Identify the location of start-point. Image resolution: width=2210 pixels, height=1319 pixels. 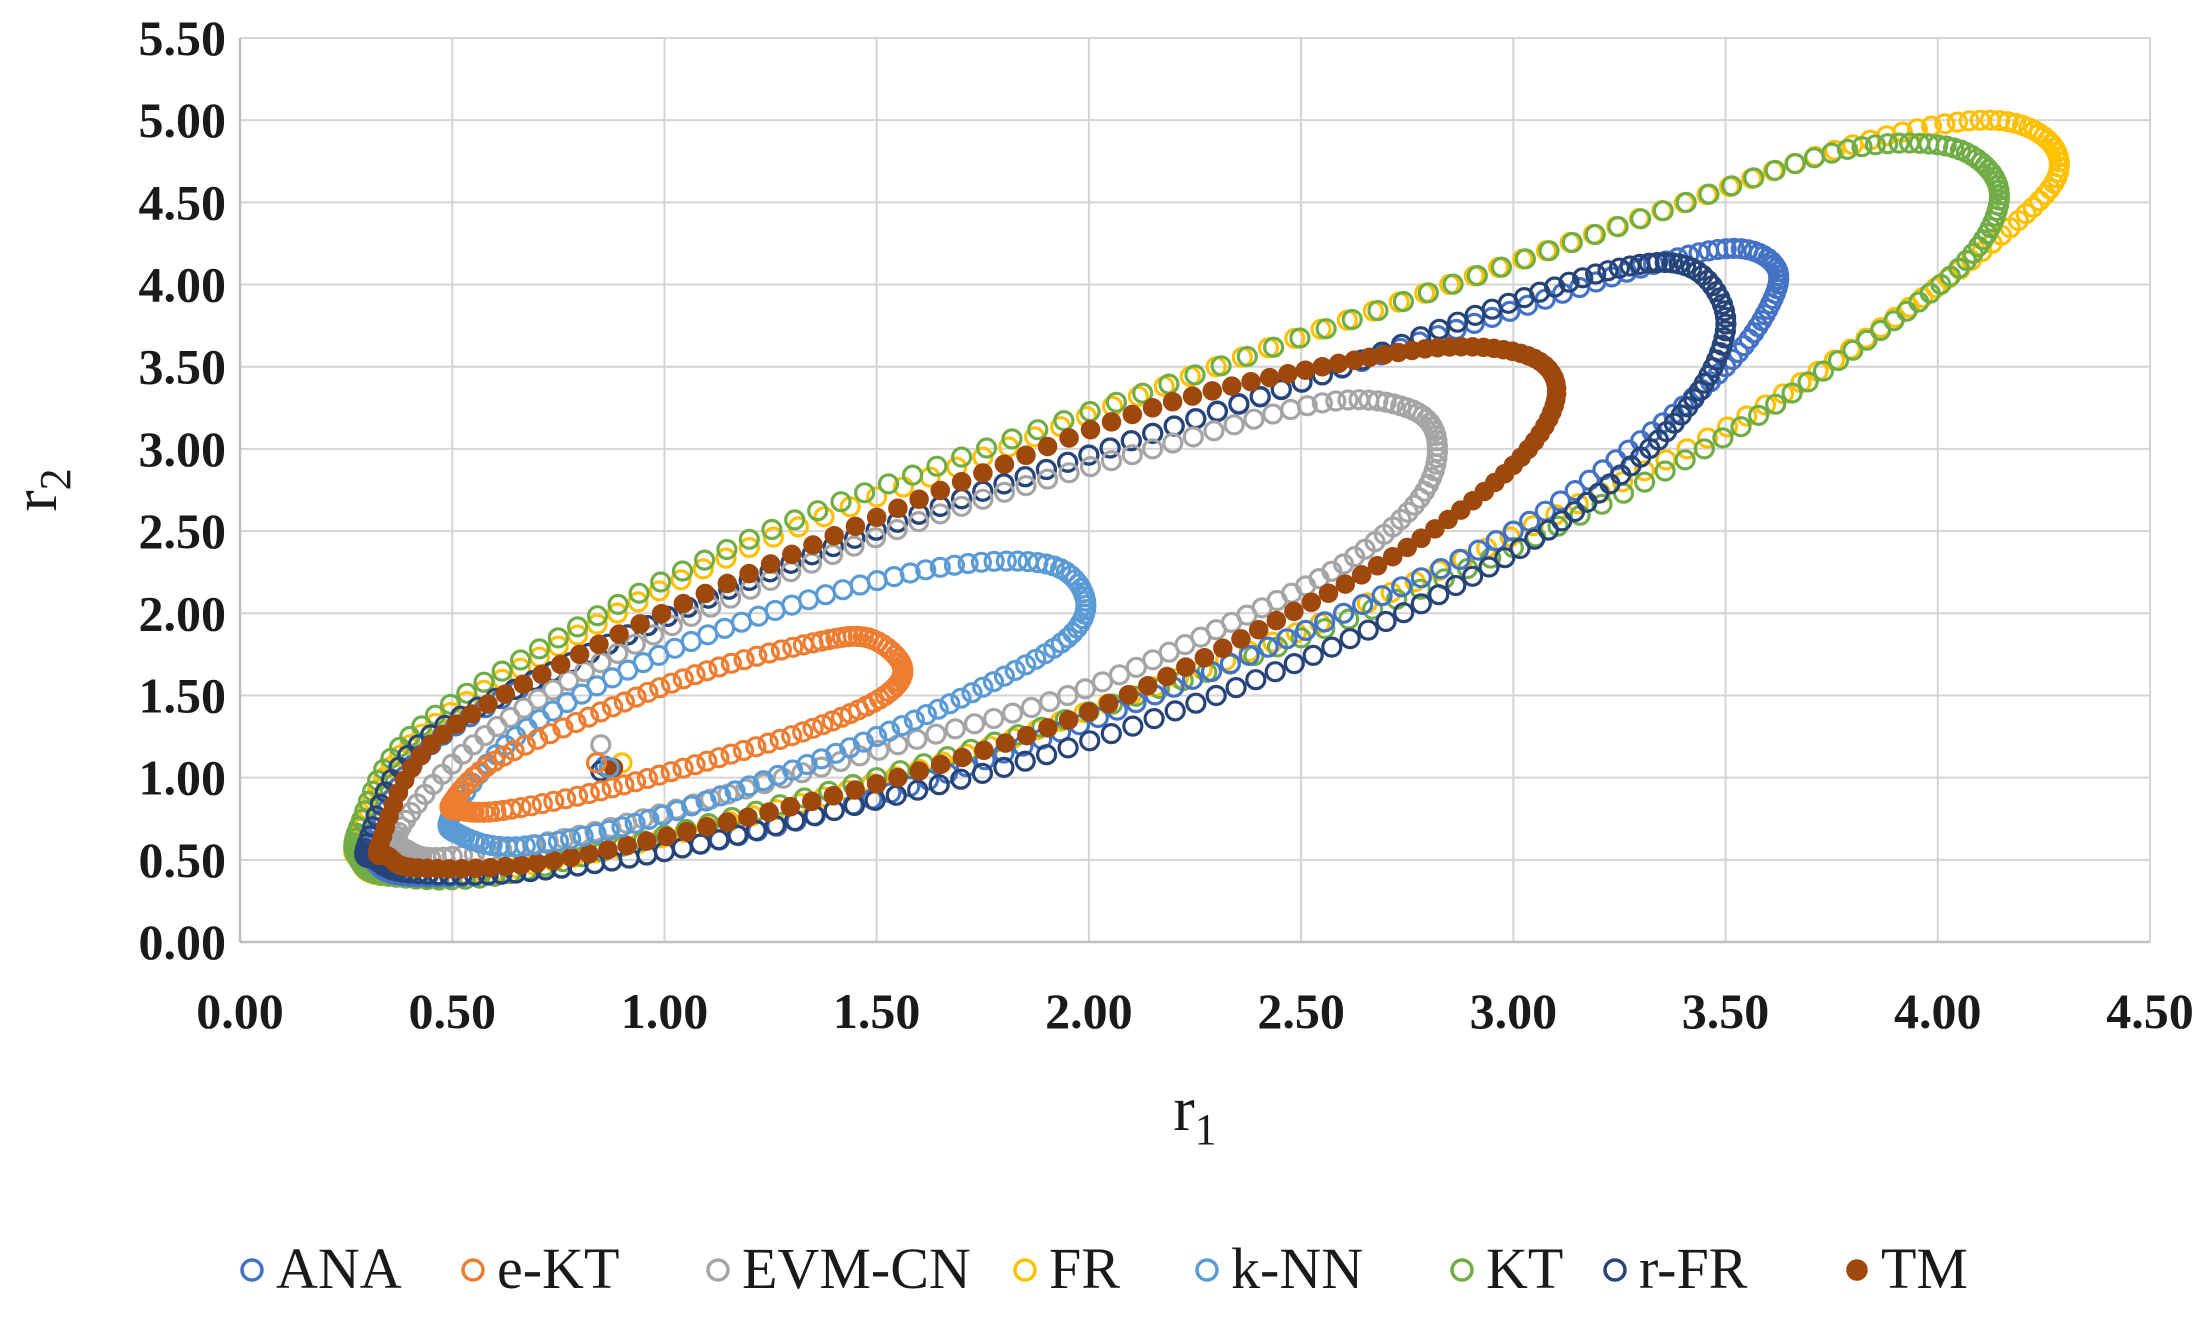
(601, 745).